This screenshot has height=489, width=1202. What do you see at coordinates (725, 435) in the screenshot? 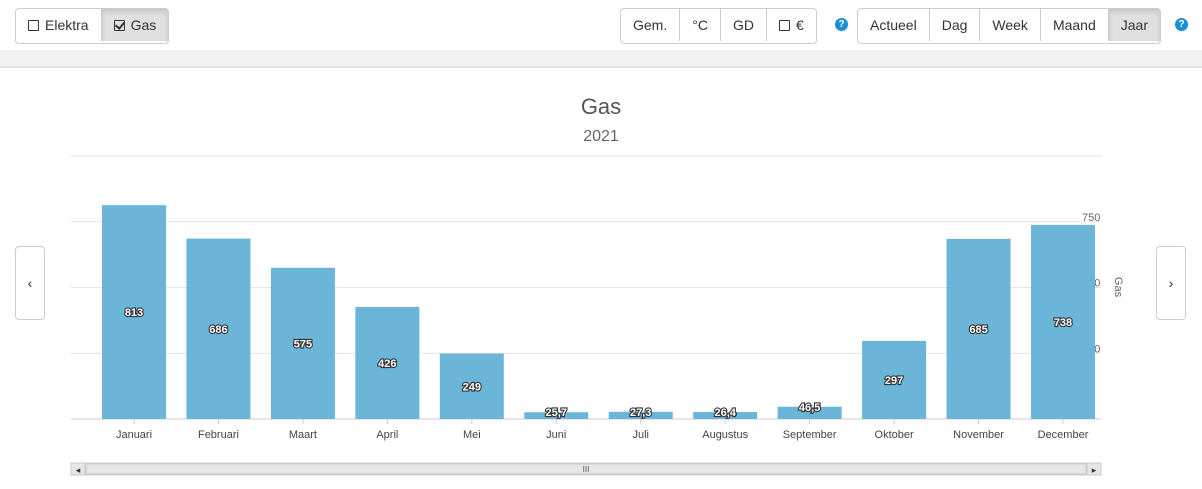
I see `x-tick-label: Augustus` at bounding box center [725, 435].